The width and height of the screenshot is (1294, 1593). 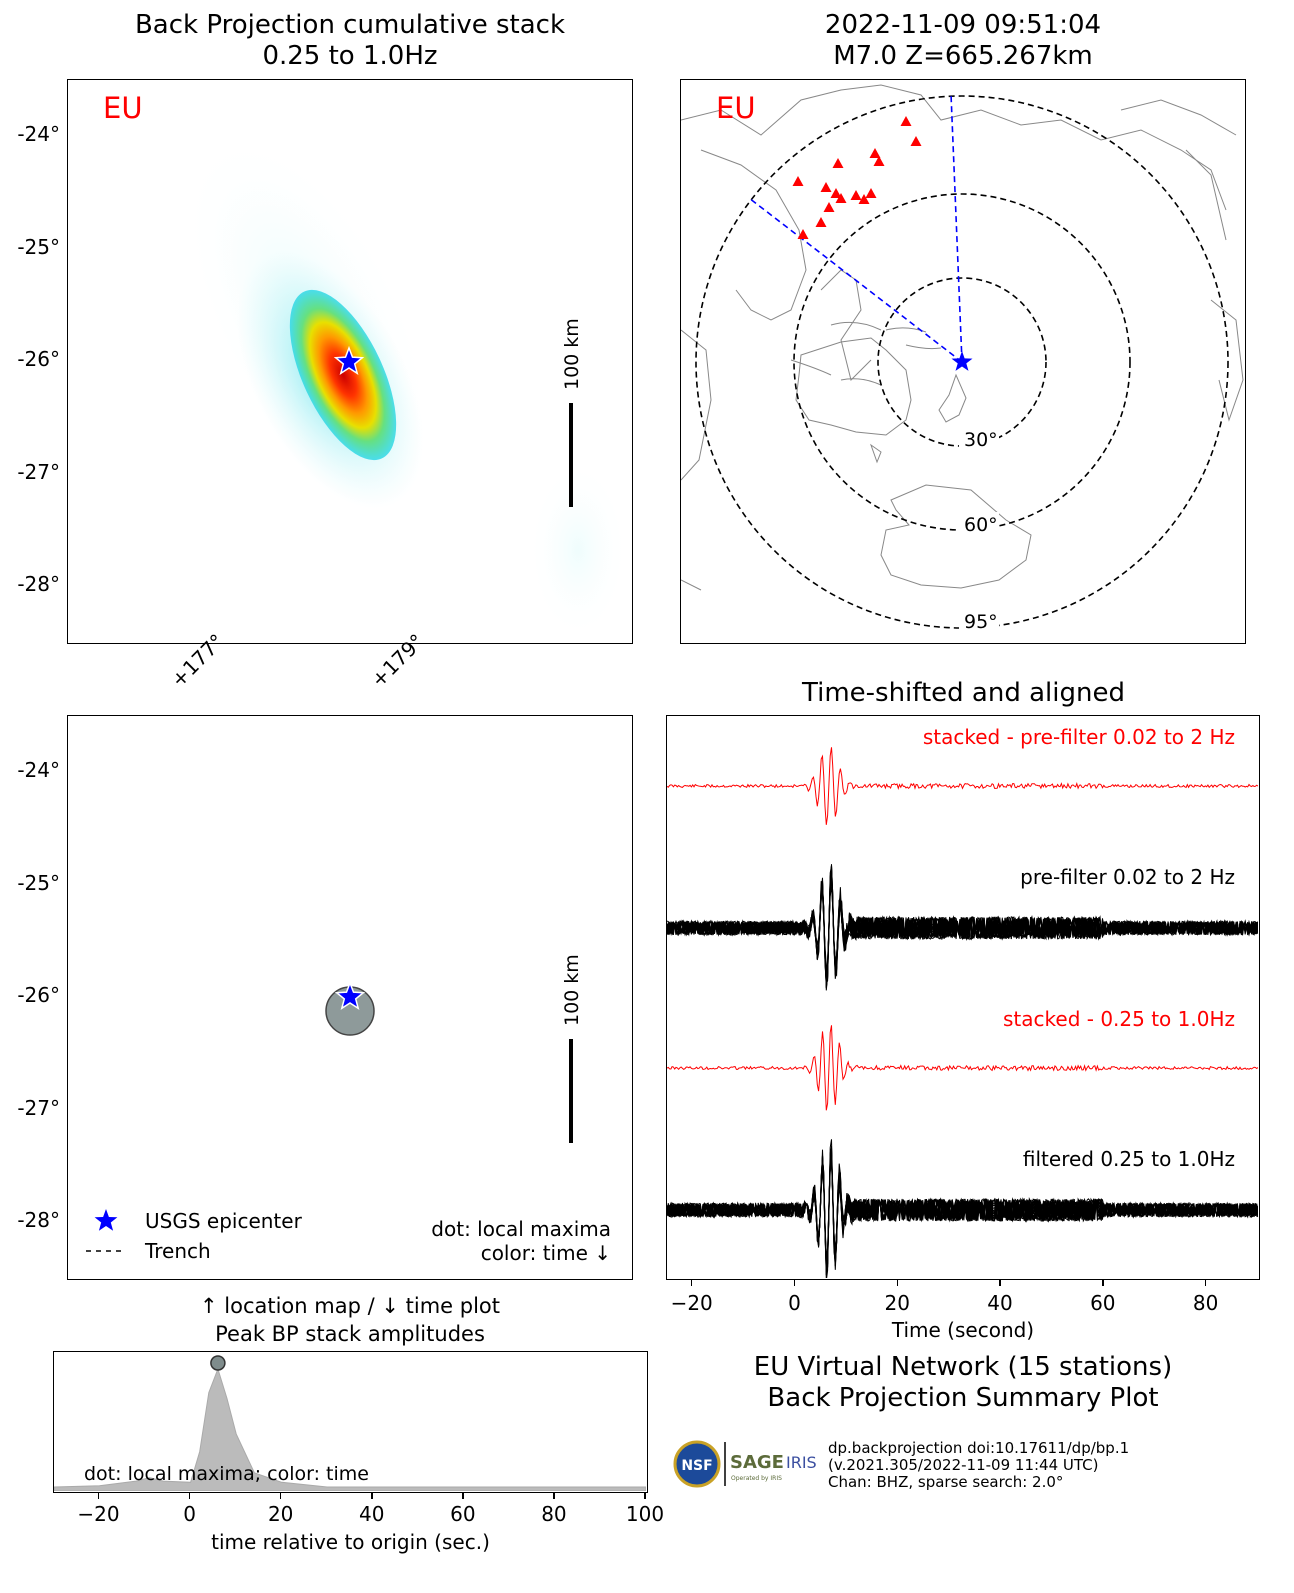 What do you see at coordinates (546, 1253) in the screenshot?
I see `loc-note-line2: color: time ↓` at bounding box center [546, 1253].